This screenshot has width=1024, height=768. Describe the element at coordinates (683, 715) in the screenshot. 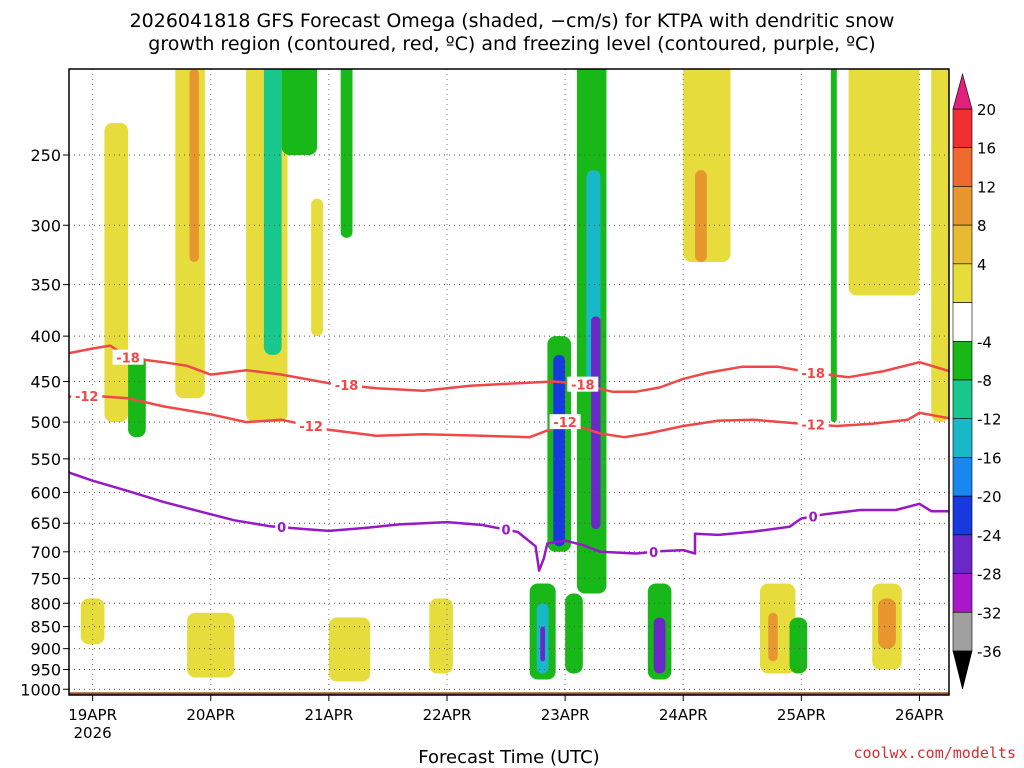

I see `x-tick-label: 24APR` at that location.